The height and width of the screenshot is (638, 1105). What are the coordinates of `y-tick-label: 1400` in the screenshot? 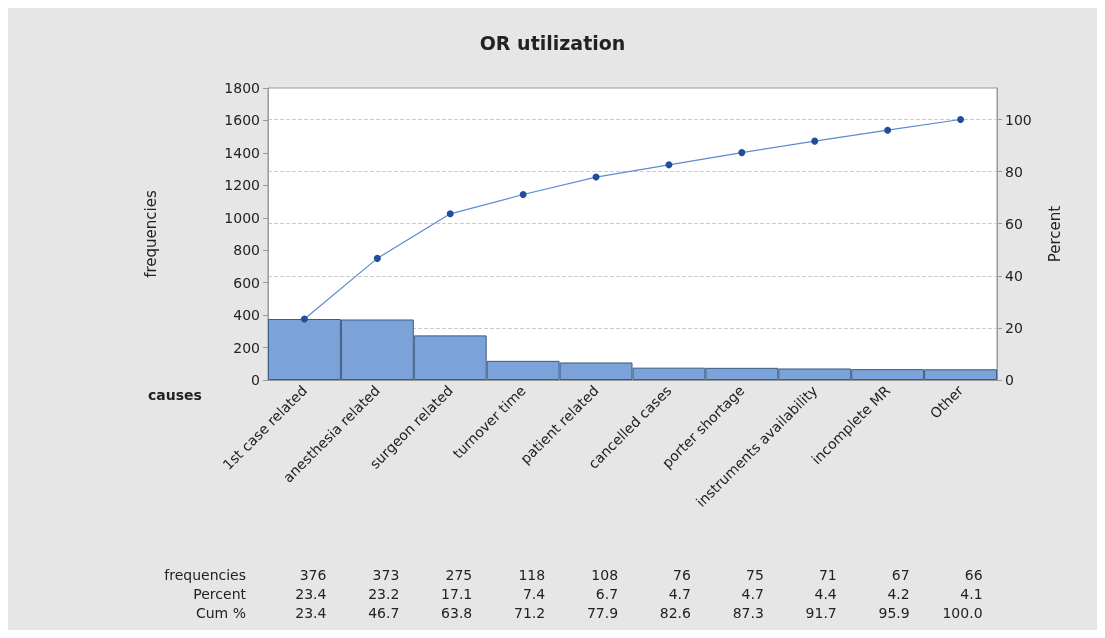 It's located at (242, 152).